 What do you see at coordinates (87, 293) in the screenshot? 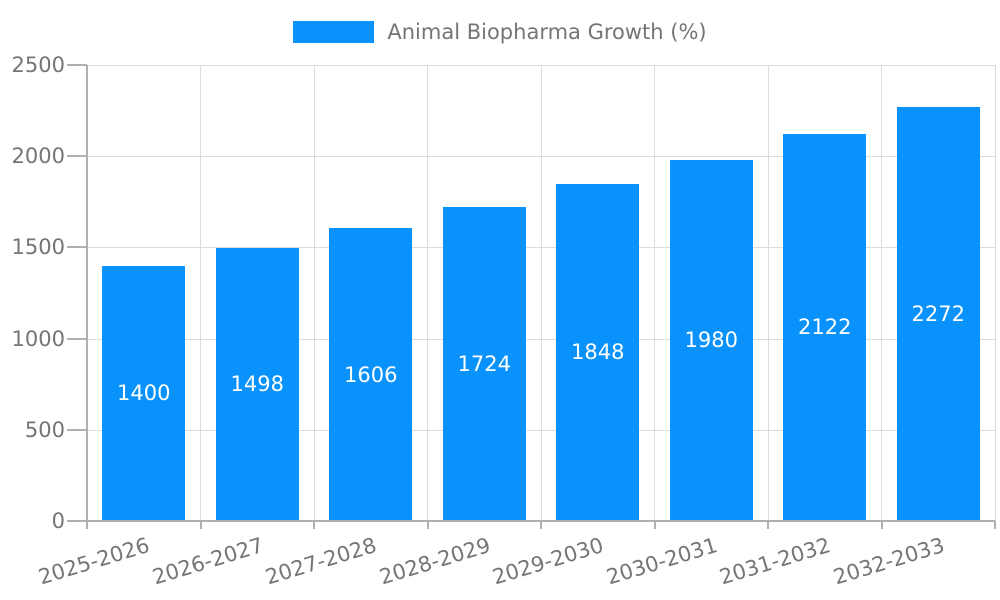
I see `y-axis-line` at bounding box center [87, 293].